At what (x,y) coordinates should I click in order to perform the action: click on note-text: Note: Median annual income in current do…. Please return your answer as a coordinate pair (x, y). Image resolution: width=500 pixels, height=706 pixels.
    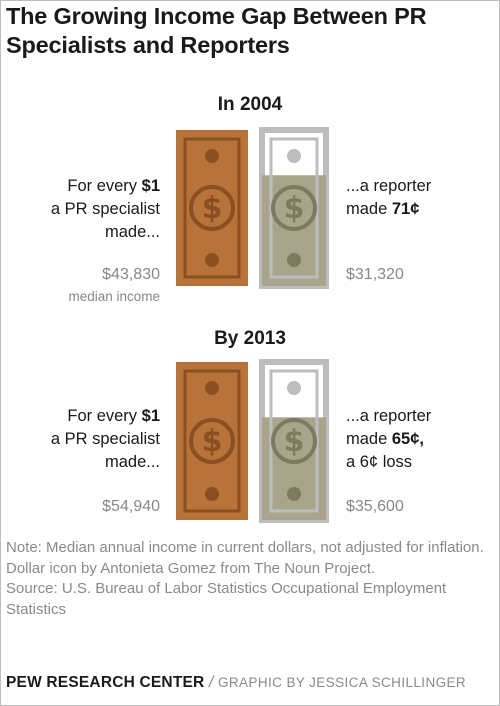
    Looking at the image, I should click on (245, 558).